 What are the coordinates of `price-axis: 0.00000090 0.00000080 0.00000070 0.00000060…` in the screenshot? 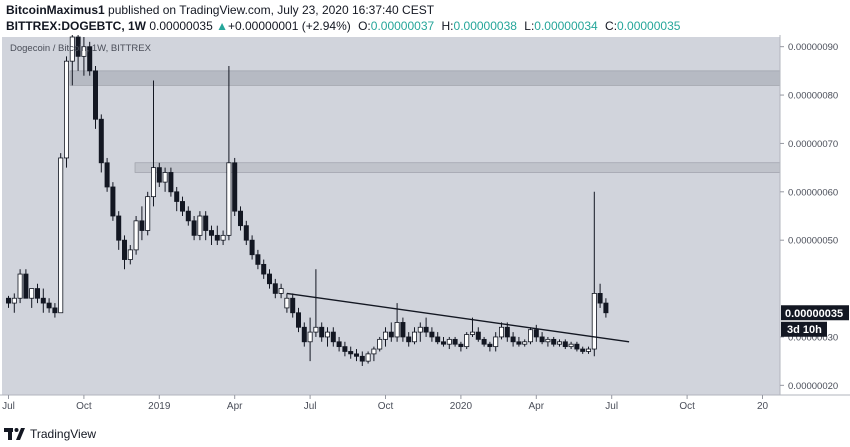 It's located at (809, 217).